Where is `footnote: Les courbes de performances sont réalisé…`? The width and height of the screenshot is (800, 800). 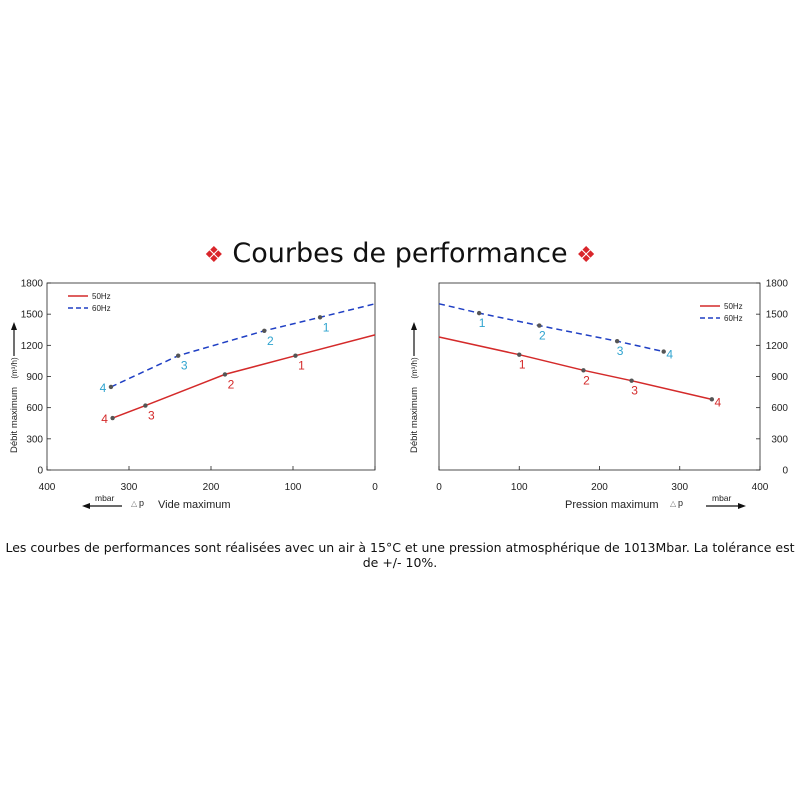
footnote: Les courbes de performances sont réalisé… is located at coordinates (400, 555).